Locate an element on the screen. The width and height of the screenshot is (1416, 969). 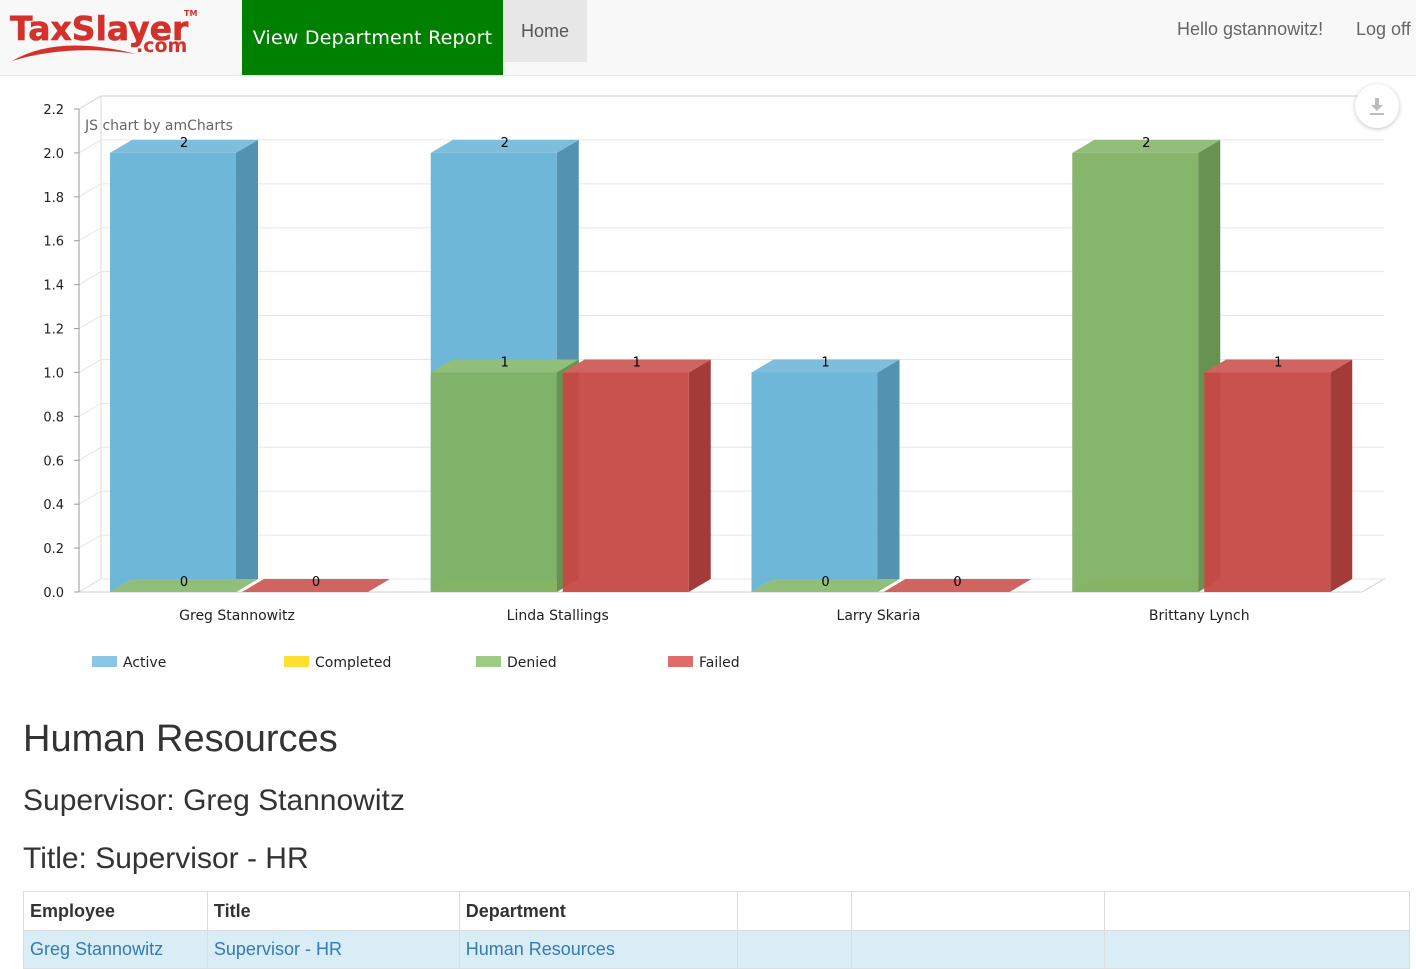
home-link: Home is located at coordinates (545, 31).